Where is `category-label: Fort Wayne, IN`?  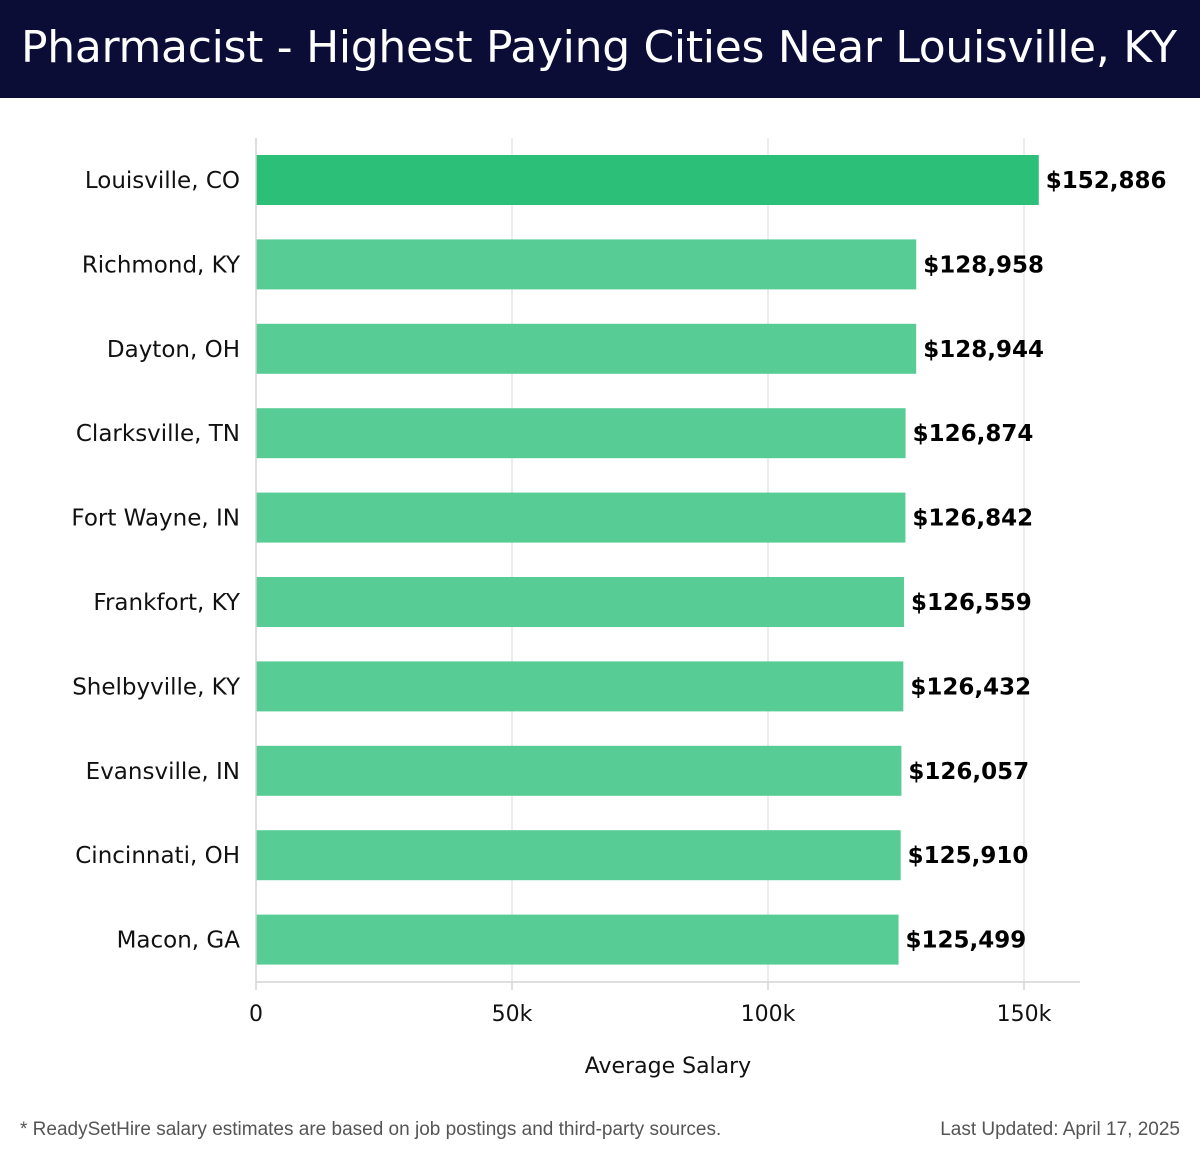
category-label: Fort Wayne, IN is located at coordinates (155, 519).